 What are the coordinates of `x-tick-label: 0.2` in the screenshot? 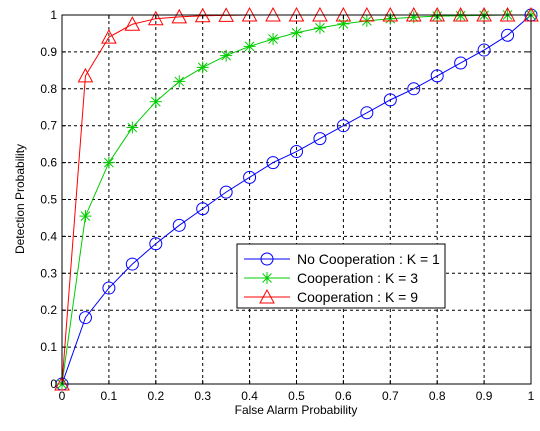 It's located at (155, 396).